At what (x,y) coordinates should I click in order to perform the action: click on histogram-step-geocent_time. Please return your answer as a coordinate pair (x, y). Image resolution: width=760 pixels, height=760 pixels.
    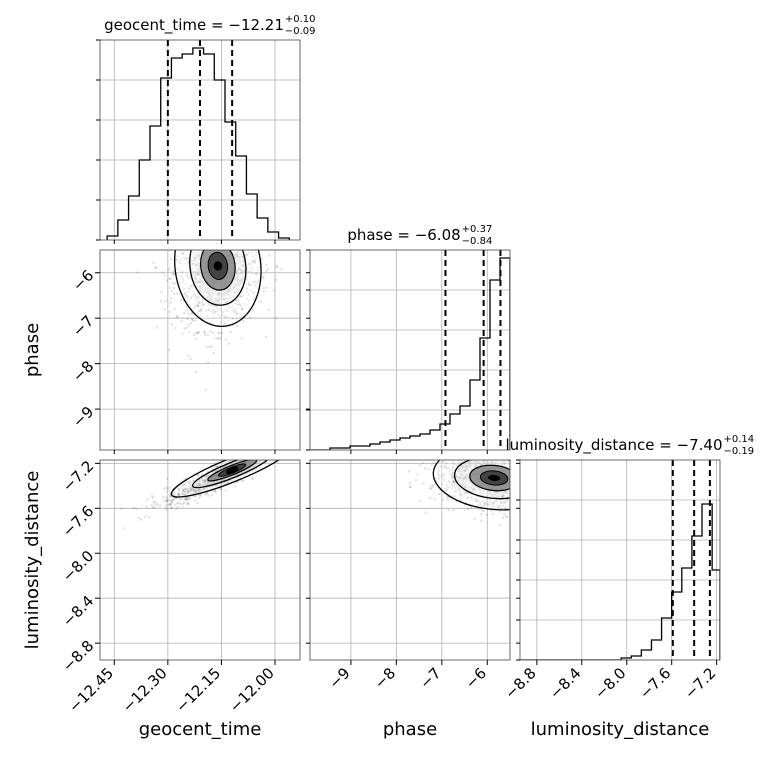
    Looking at the image, I should click on (198, 143).